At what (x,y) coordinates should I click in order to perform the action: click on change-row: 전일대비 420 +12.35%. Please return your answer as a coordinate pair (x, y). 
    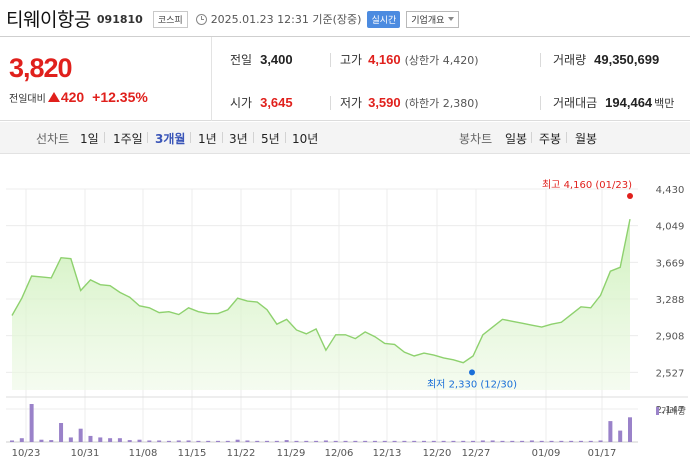
    Looking at the image, I should click on (78, 97).